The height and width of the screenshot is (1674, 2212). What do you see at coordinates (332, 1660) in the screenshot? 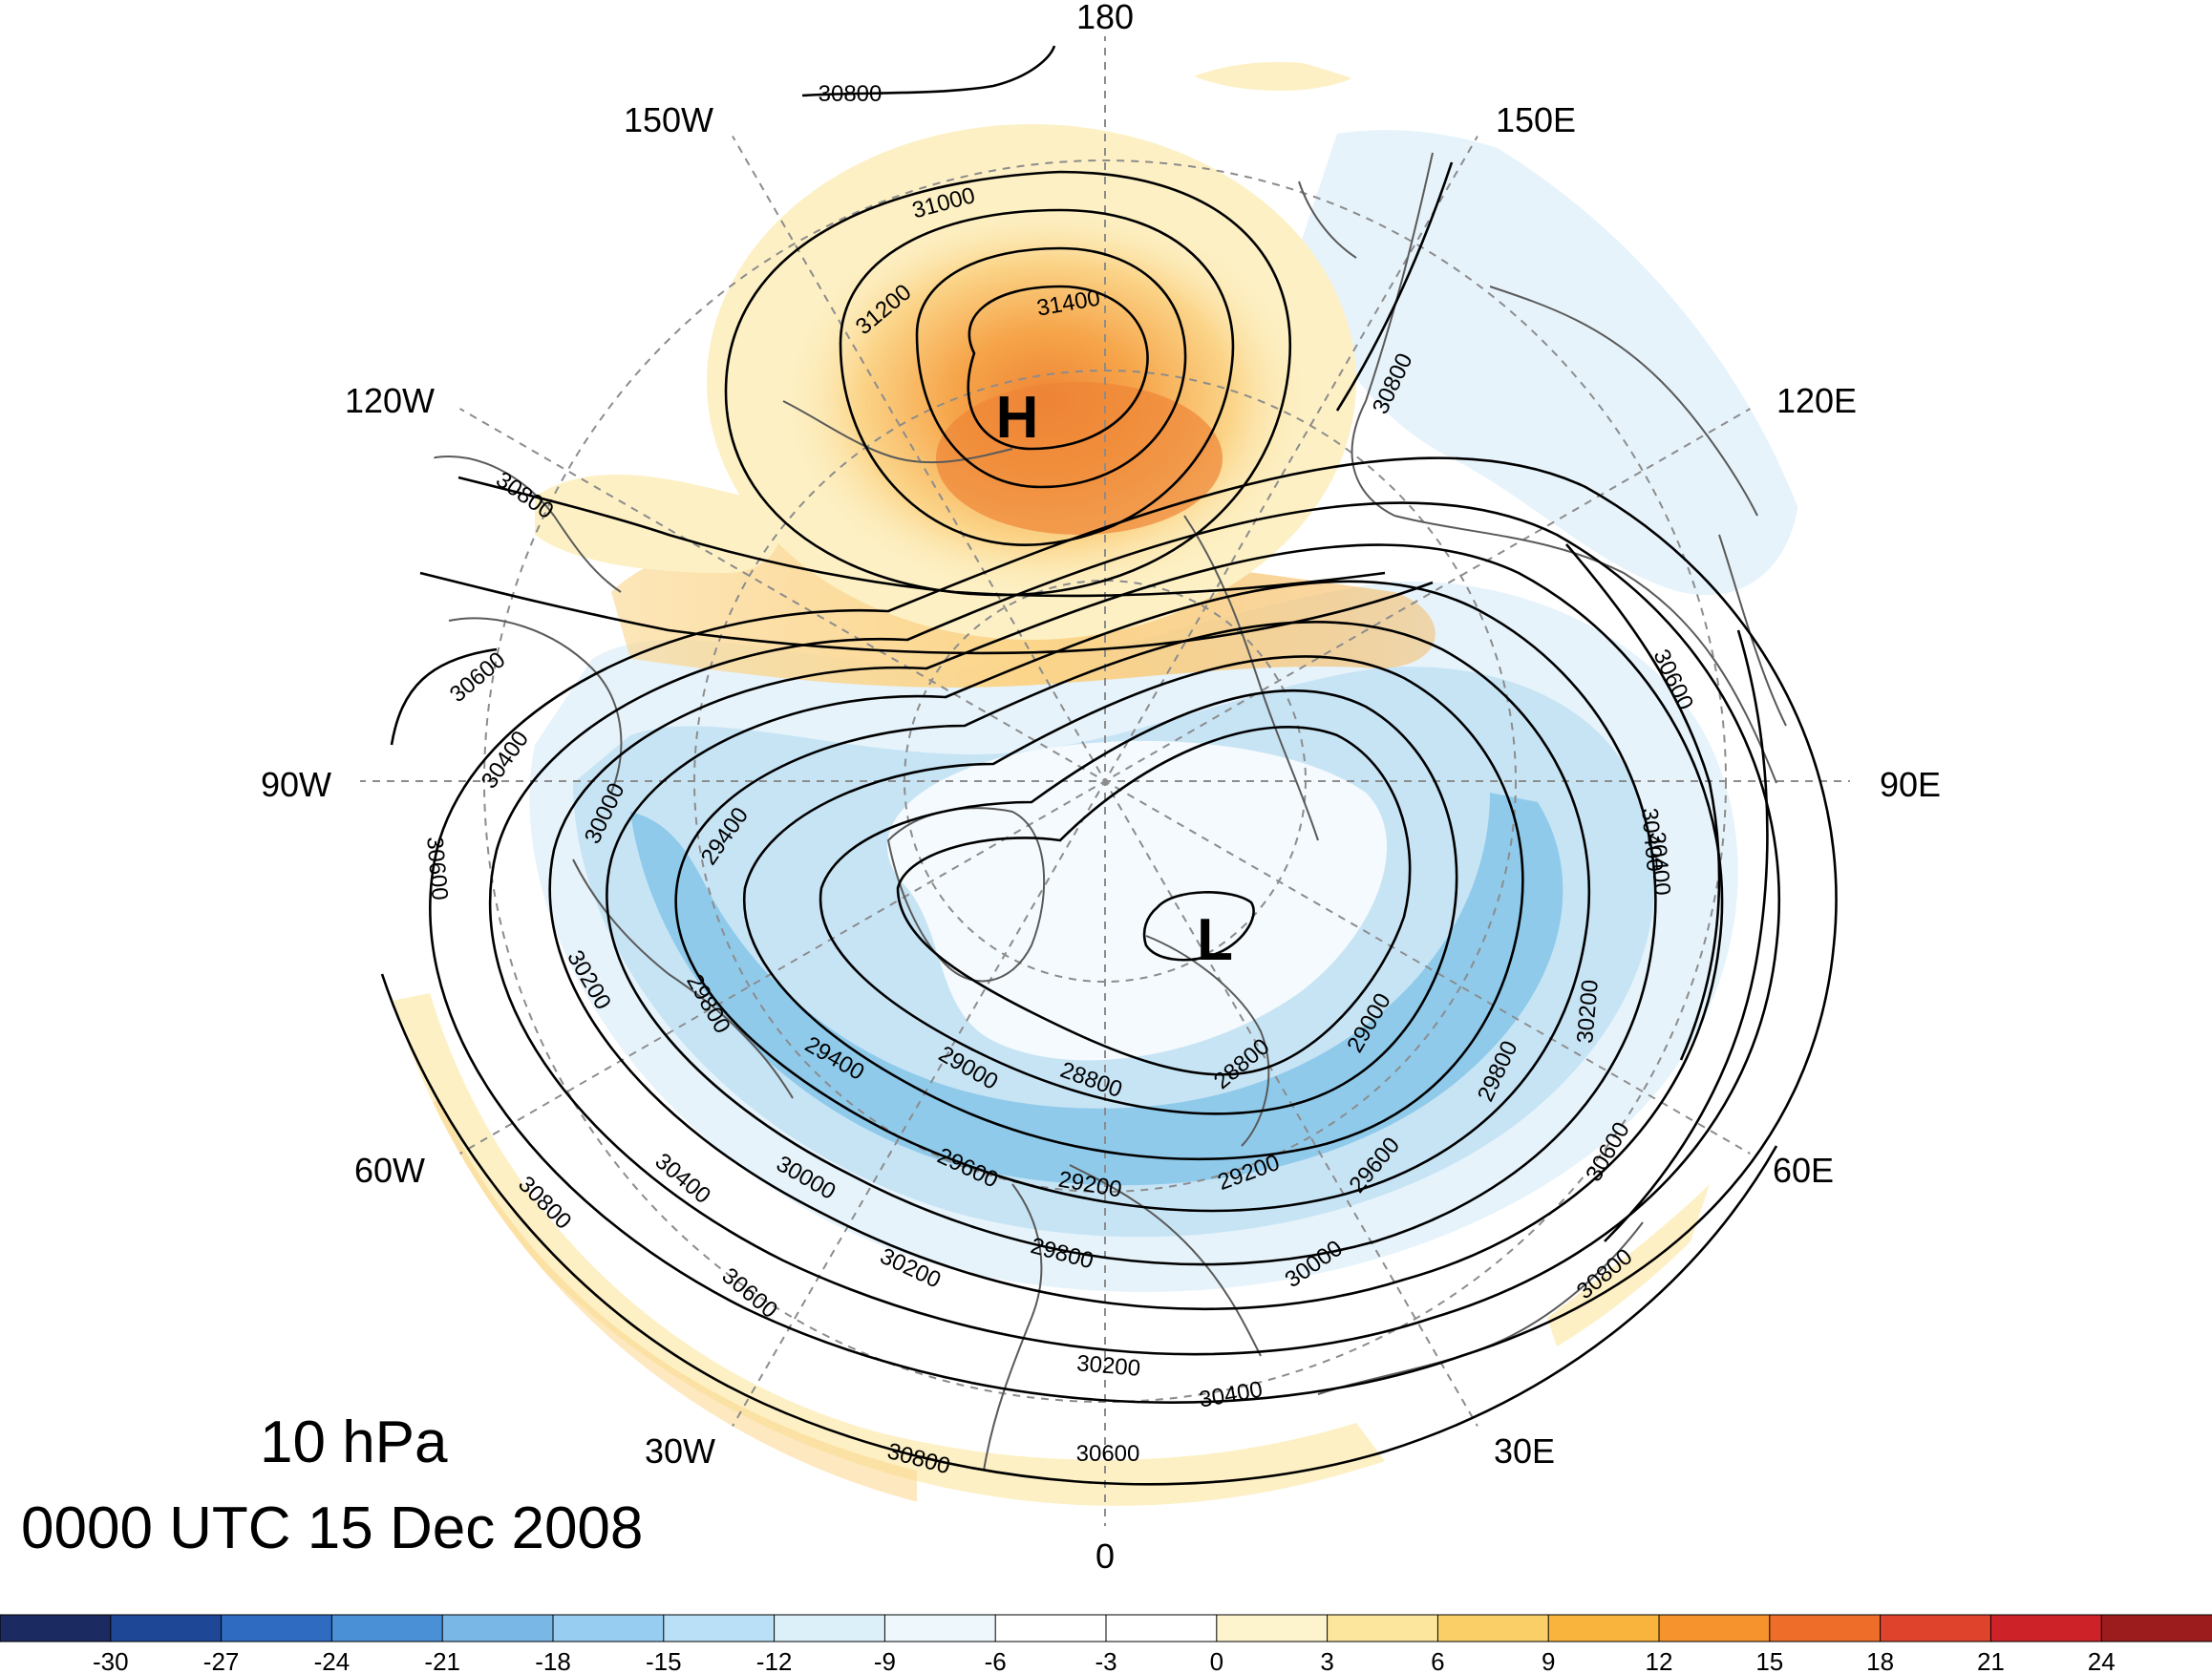
I see `colorbar-tick-label: -24` at bounding box center [332, 1660].